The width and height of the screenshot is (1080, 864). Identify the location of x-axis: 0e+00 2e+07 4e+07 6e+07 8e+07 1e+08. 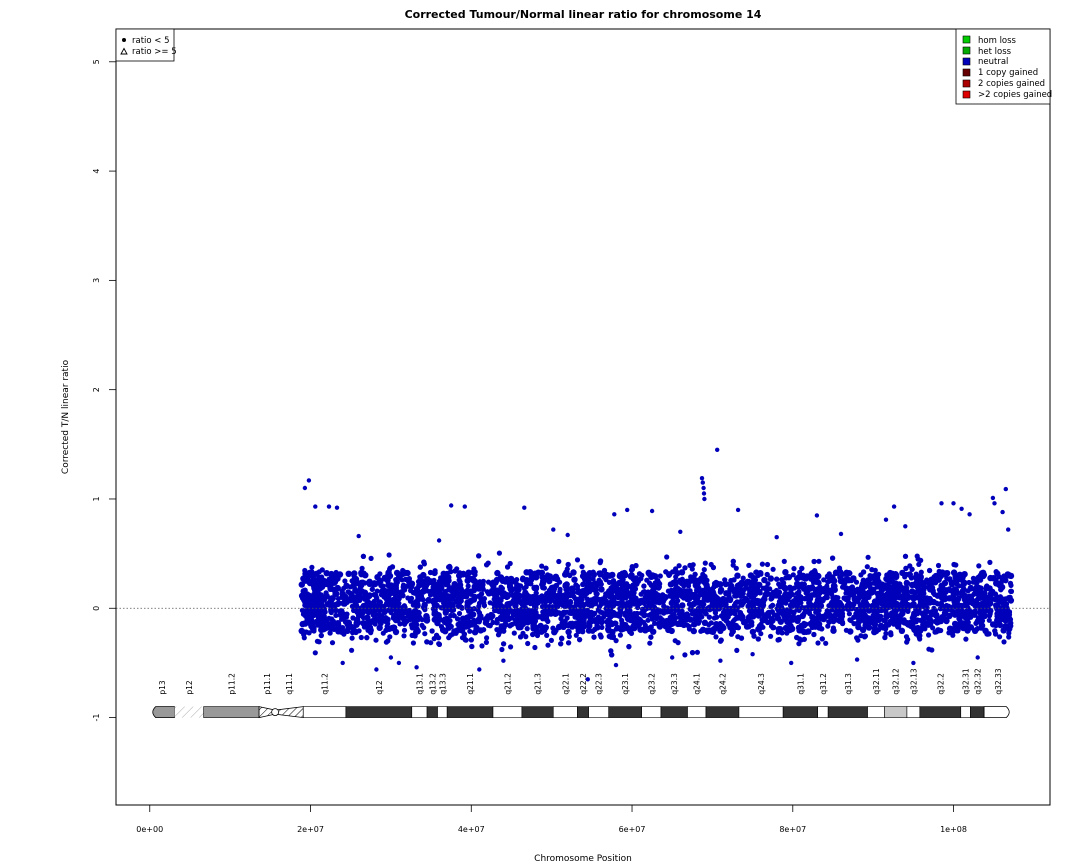
(551, 819).